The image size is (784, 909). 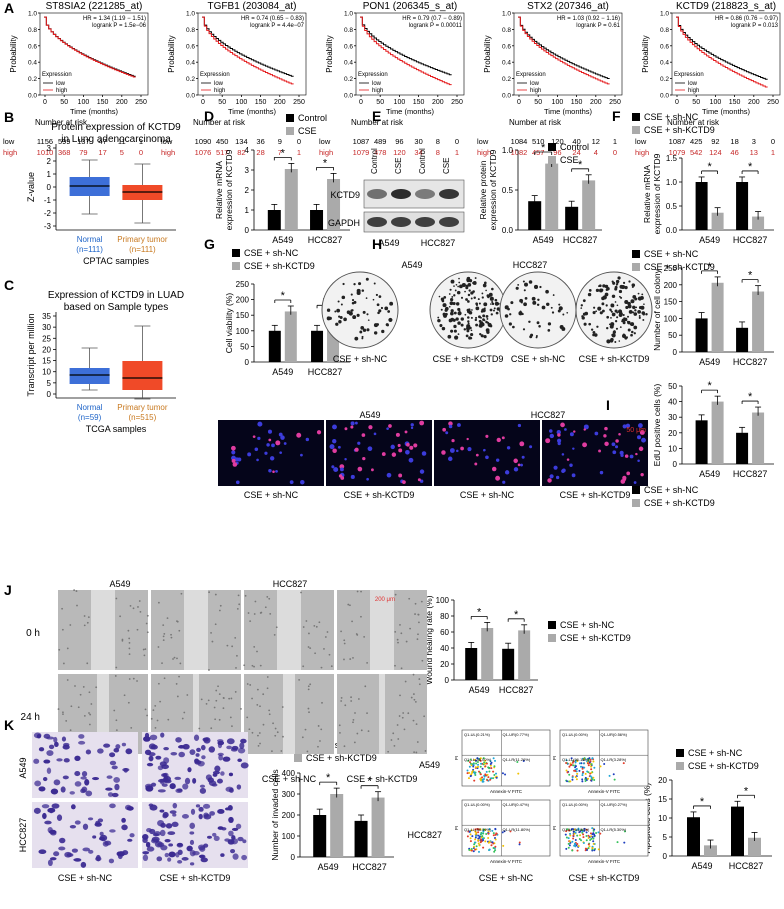 What do you see at coordinates (535, 91) in the screenshot?
I see `km-legend-high: high` at bounding box center [535, 91].